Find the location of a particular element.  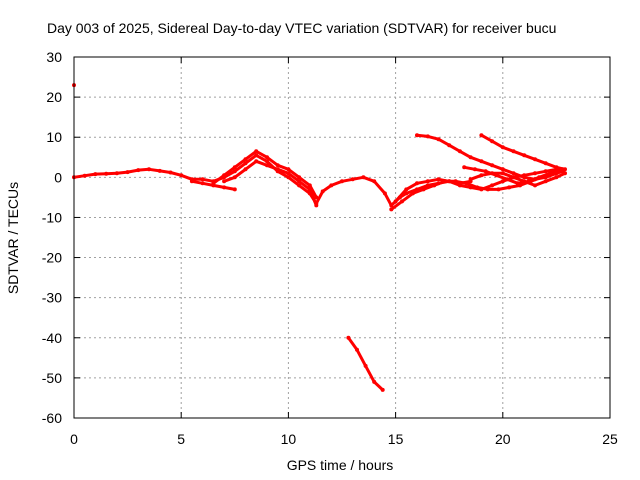

y-tick-label: 10 is located at coordinates (54, 137).